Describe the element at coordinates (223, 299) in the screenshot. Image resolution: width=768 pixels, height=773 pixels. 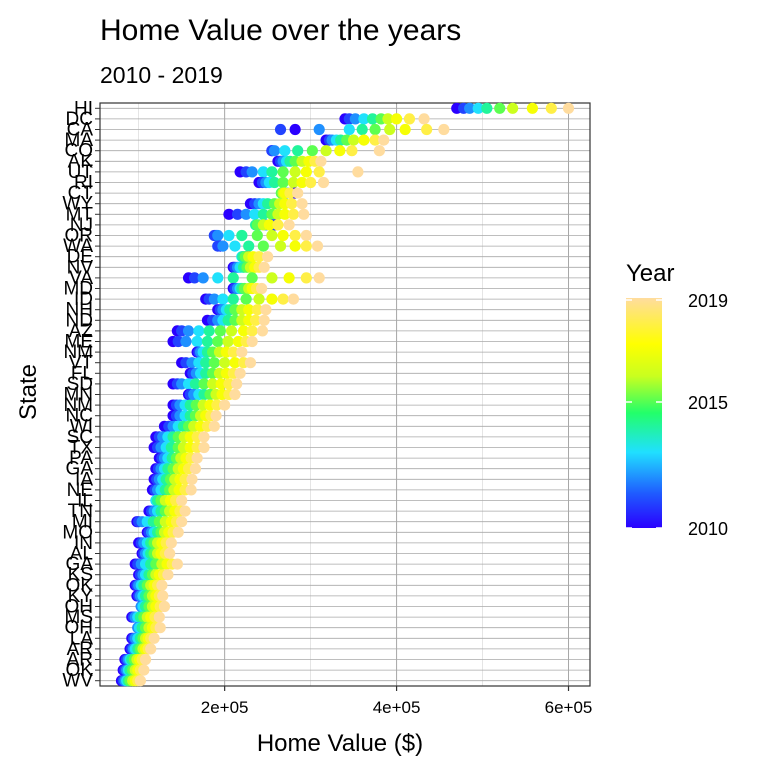
I see `point-id-2013` at that location.